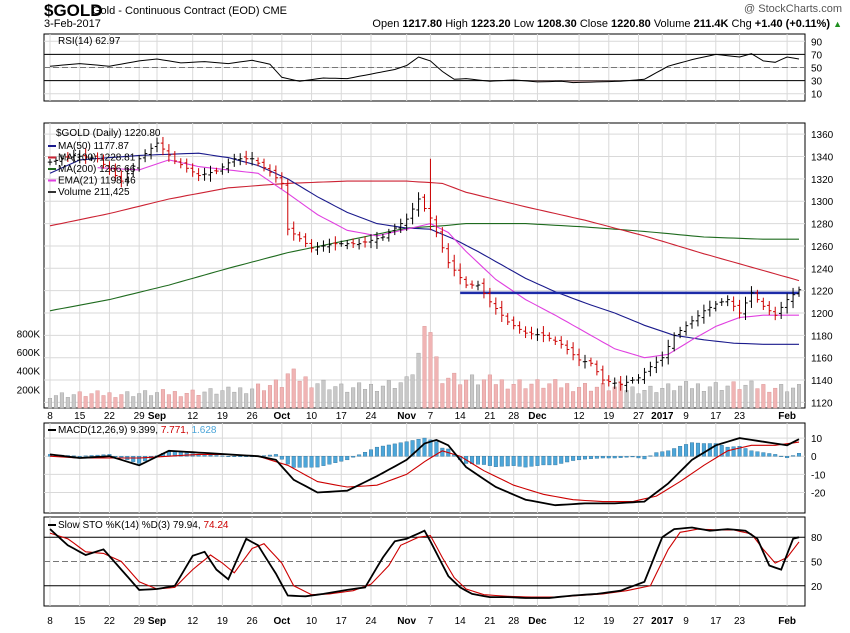  What do you see at coordinates (215, 525) in the screenshot?
I see `sto-d-value: 74.24` at bounding box center [215, 525].